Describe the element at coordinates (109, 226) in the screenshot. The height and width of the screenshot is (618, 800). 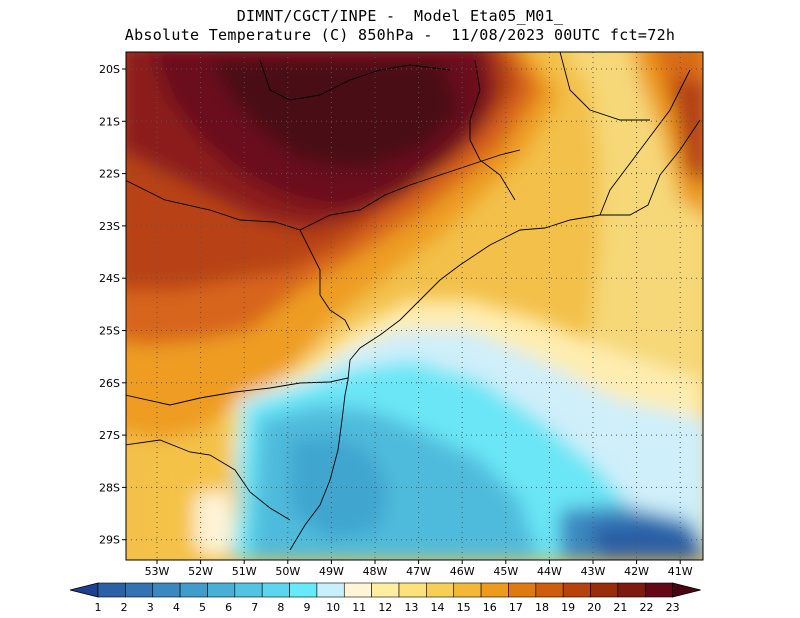
I see `lat-tick-label: 23S` at that location.